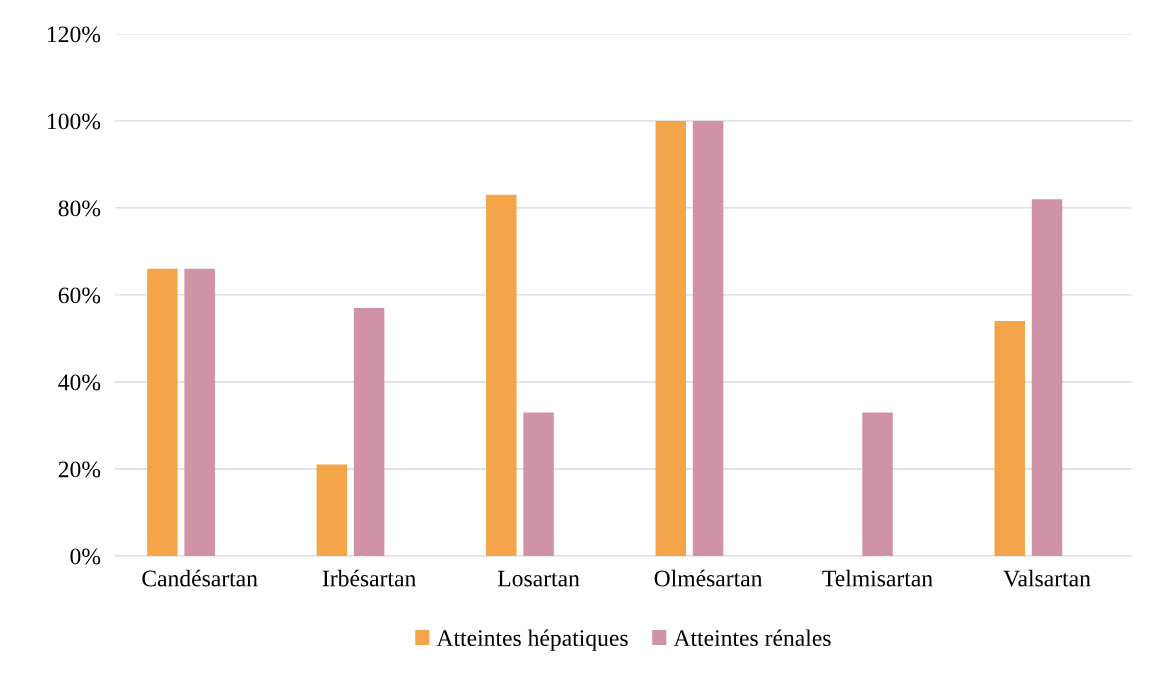  I want to click on y-tick-label: 60%, so click(79, 295).